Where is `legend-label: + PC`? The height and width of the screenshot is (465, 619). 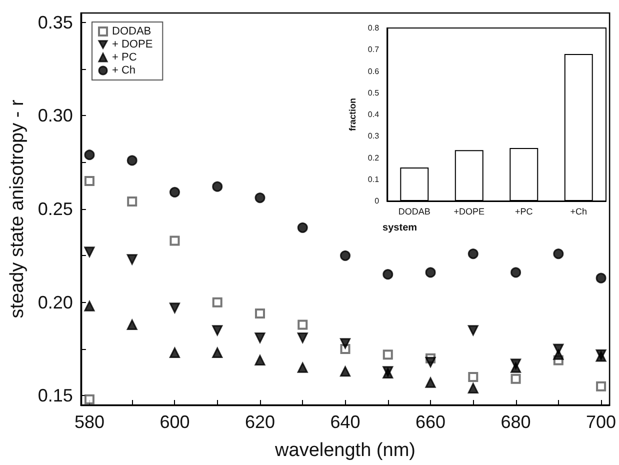
legend-label: + PC is located at coordinates (124, 58).